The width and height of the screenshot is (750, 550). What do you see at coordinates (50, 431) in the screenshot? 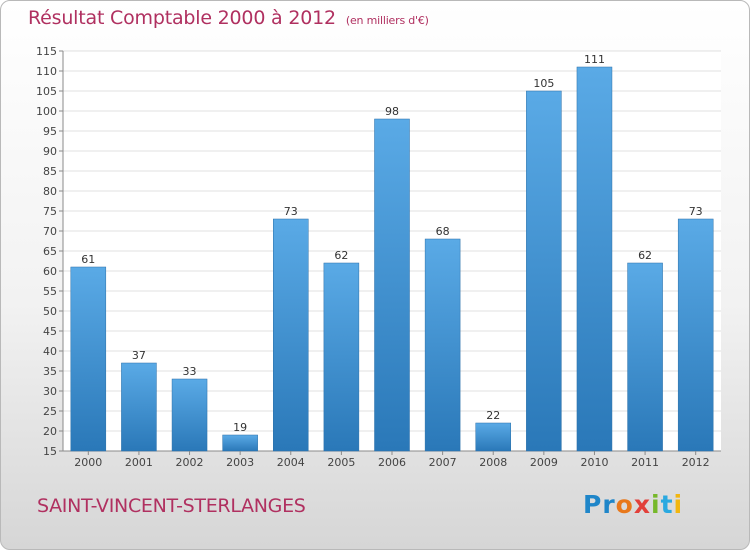
I see `y-tick-label: 20` at bounding box center [50, 431].